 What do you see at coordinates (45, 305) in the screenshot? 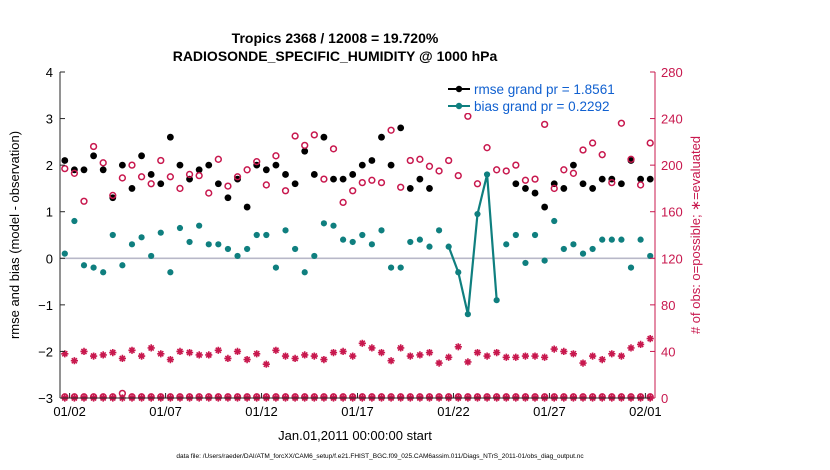
I see `y-tick-label: −1` at bounding box center [45, 305].